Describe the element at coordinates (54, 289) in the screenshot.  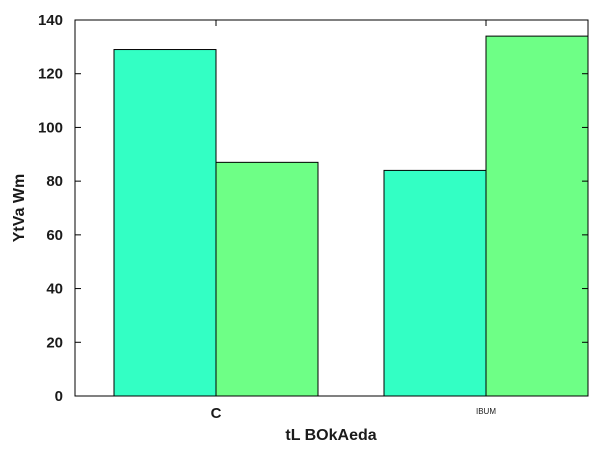
I see `y-tick-label: 40` at that location.